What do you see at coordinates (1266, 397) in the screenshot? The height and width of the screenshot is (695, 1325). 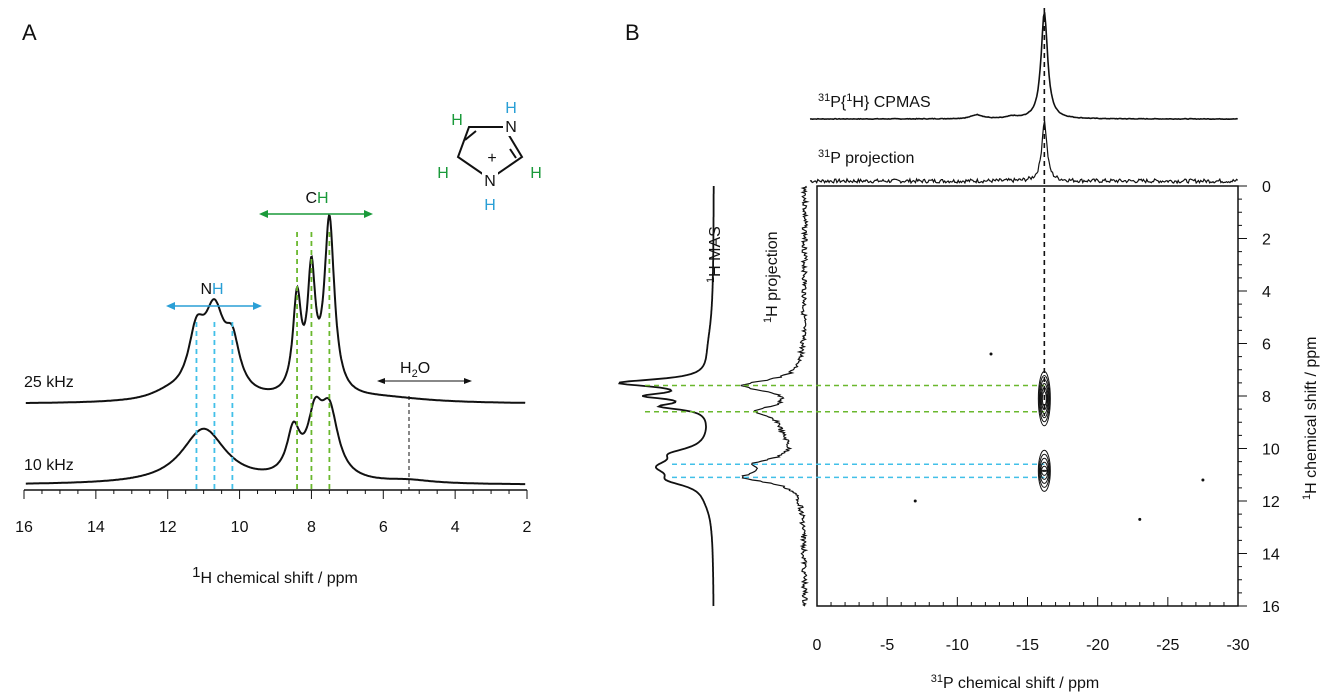 I see `panel-b-y-tick-label: 8` at bounding box center [1266, 397].